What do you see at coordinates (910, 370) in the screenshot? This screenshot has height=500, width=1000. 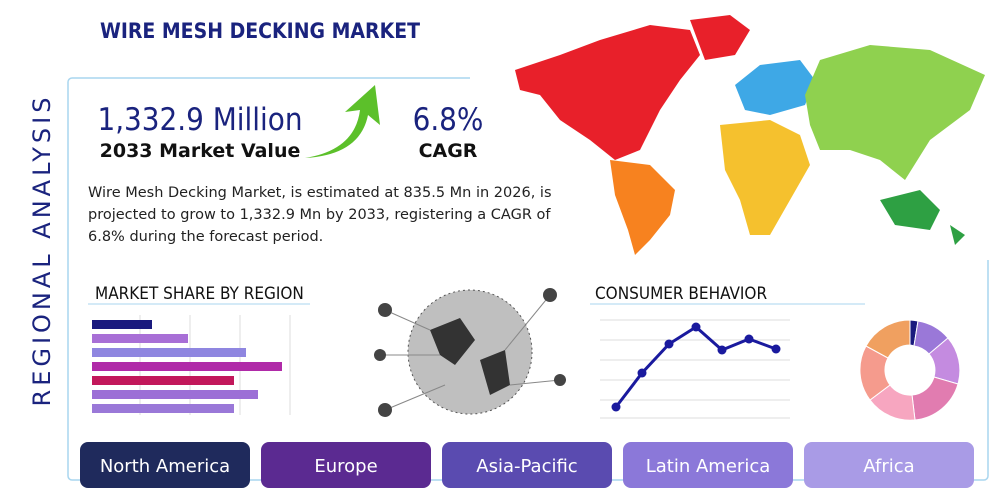 I see `donut-decoration` at bounding box center [910, 370].